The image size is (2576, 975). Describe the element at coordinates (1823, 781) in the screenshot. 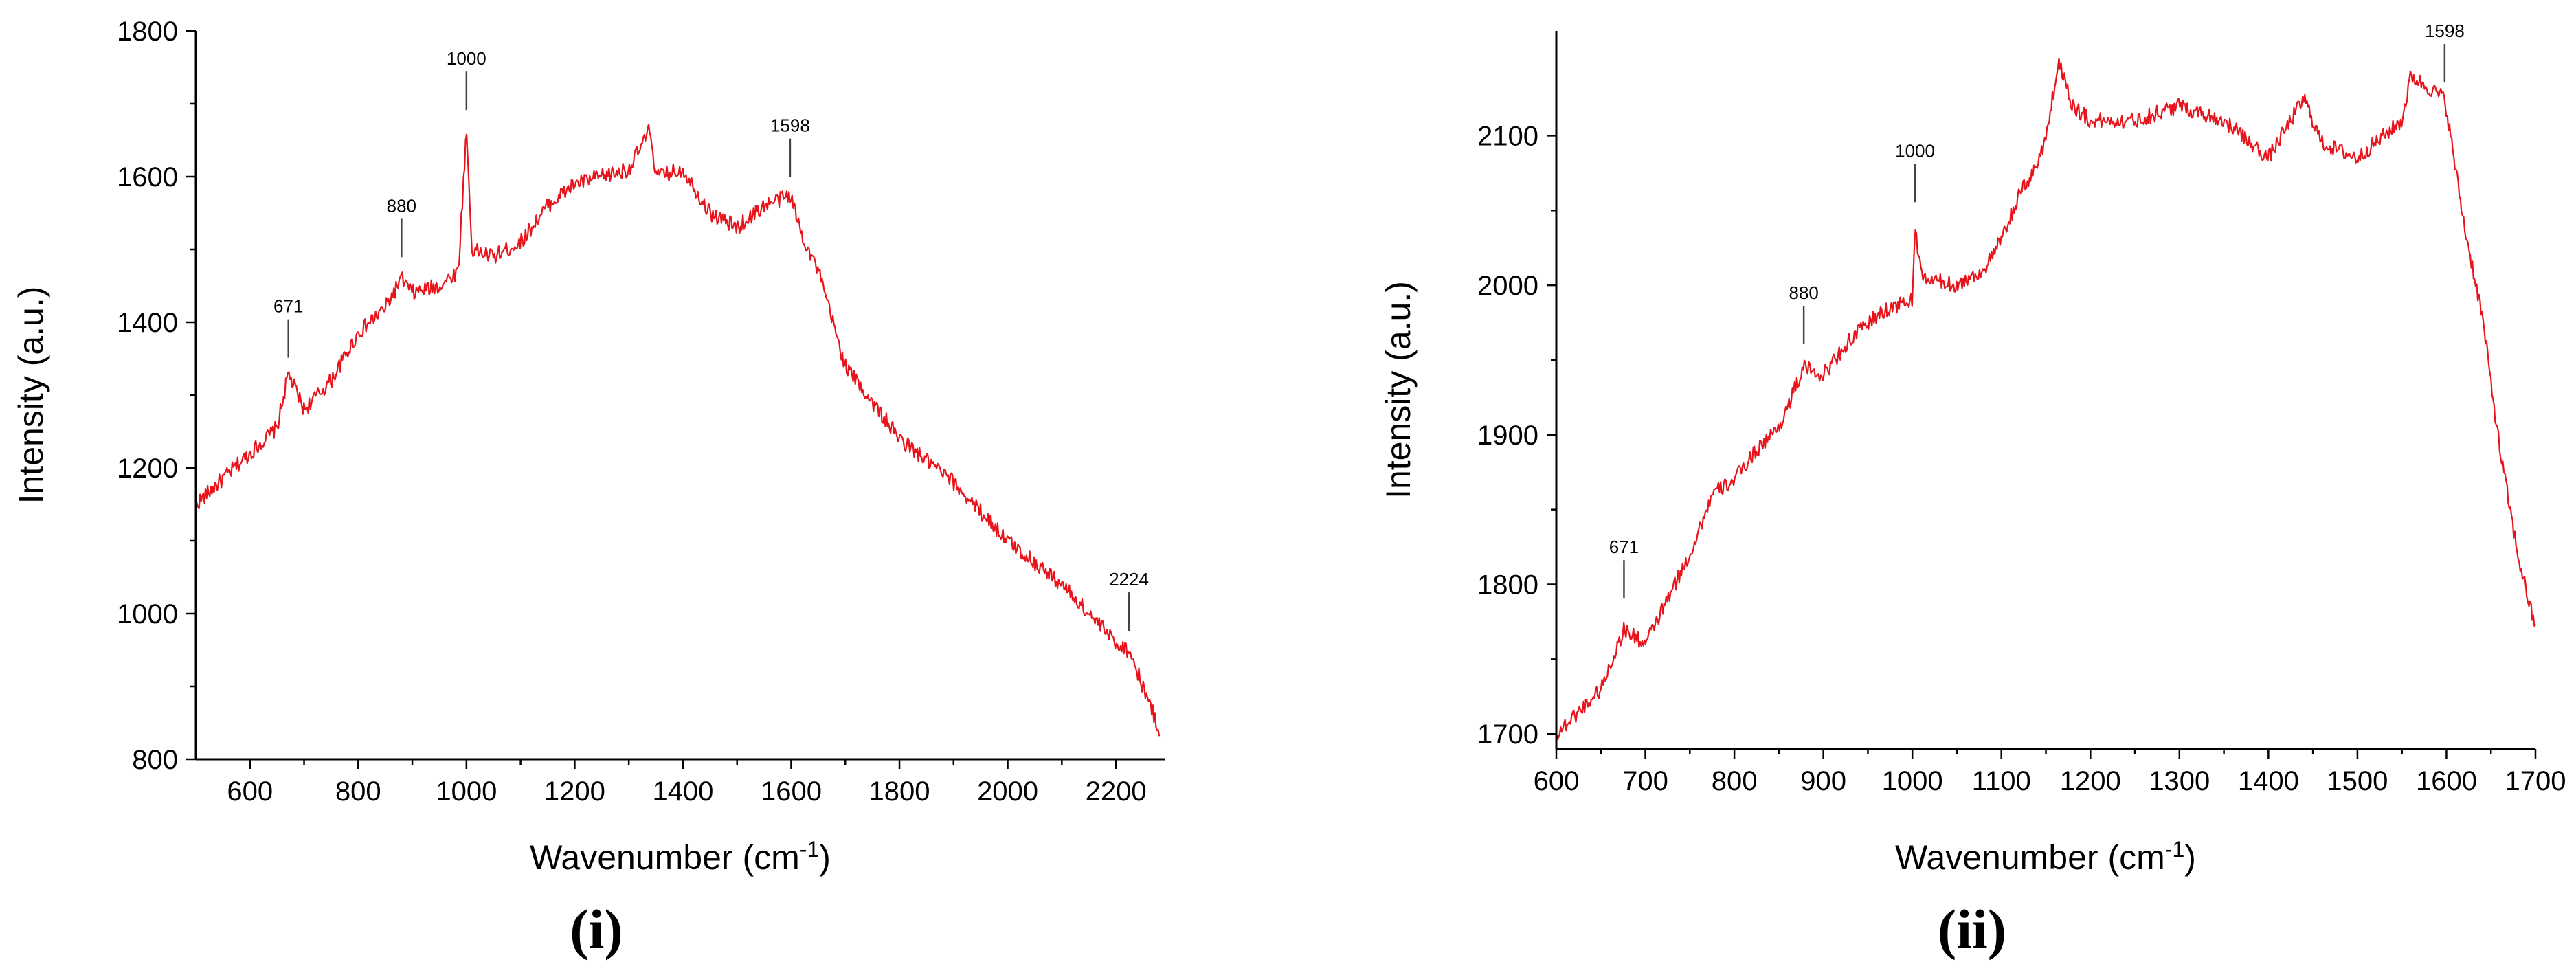

I see `x-tick-label: 900` at that location.